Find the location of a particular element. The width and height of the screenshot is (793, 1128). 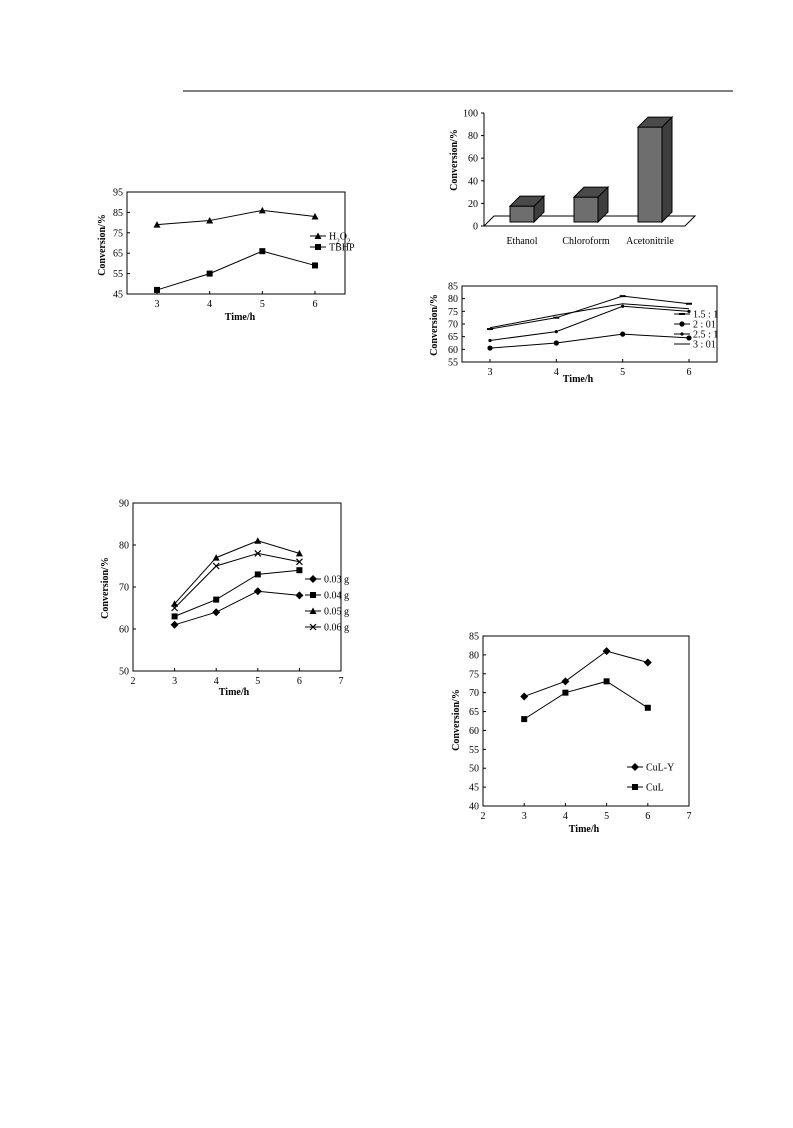

legend-label: TBHP is located at coordinates (342, 248).